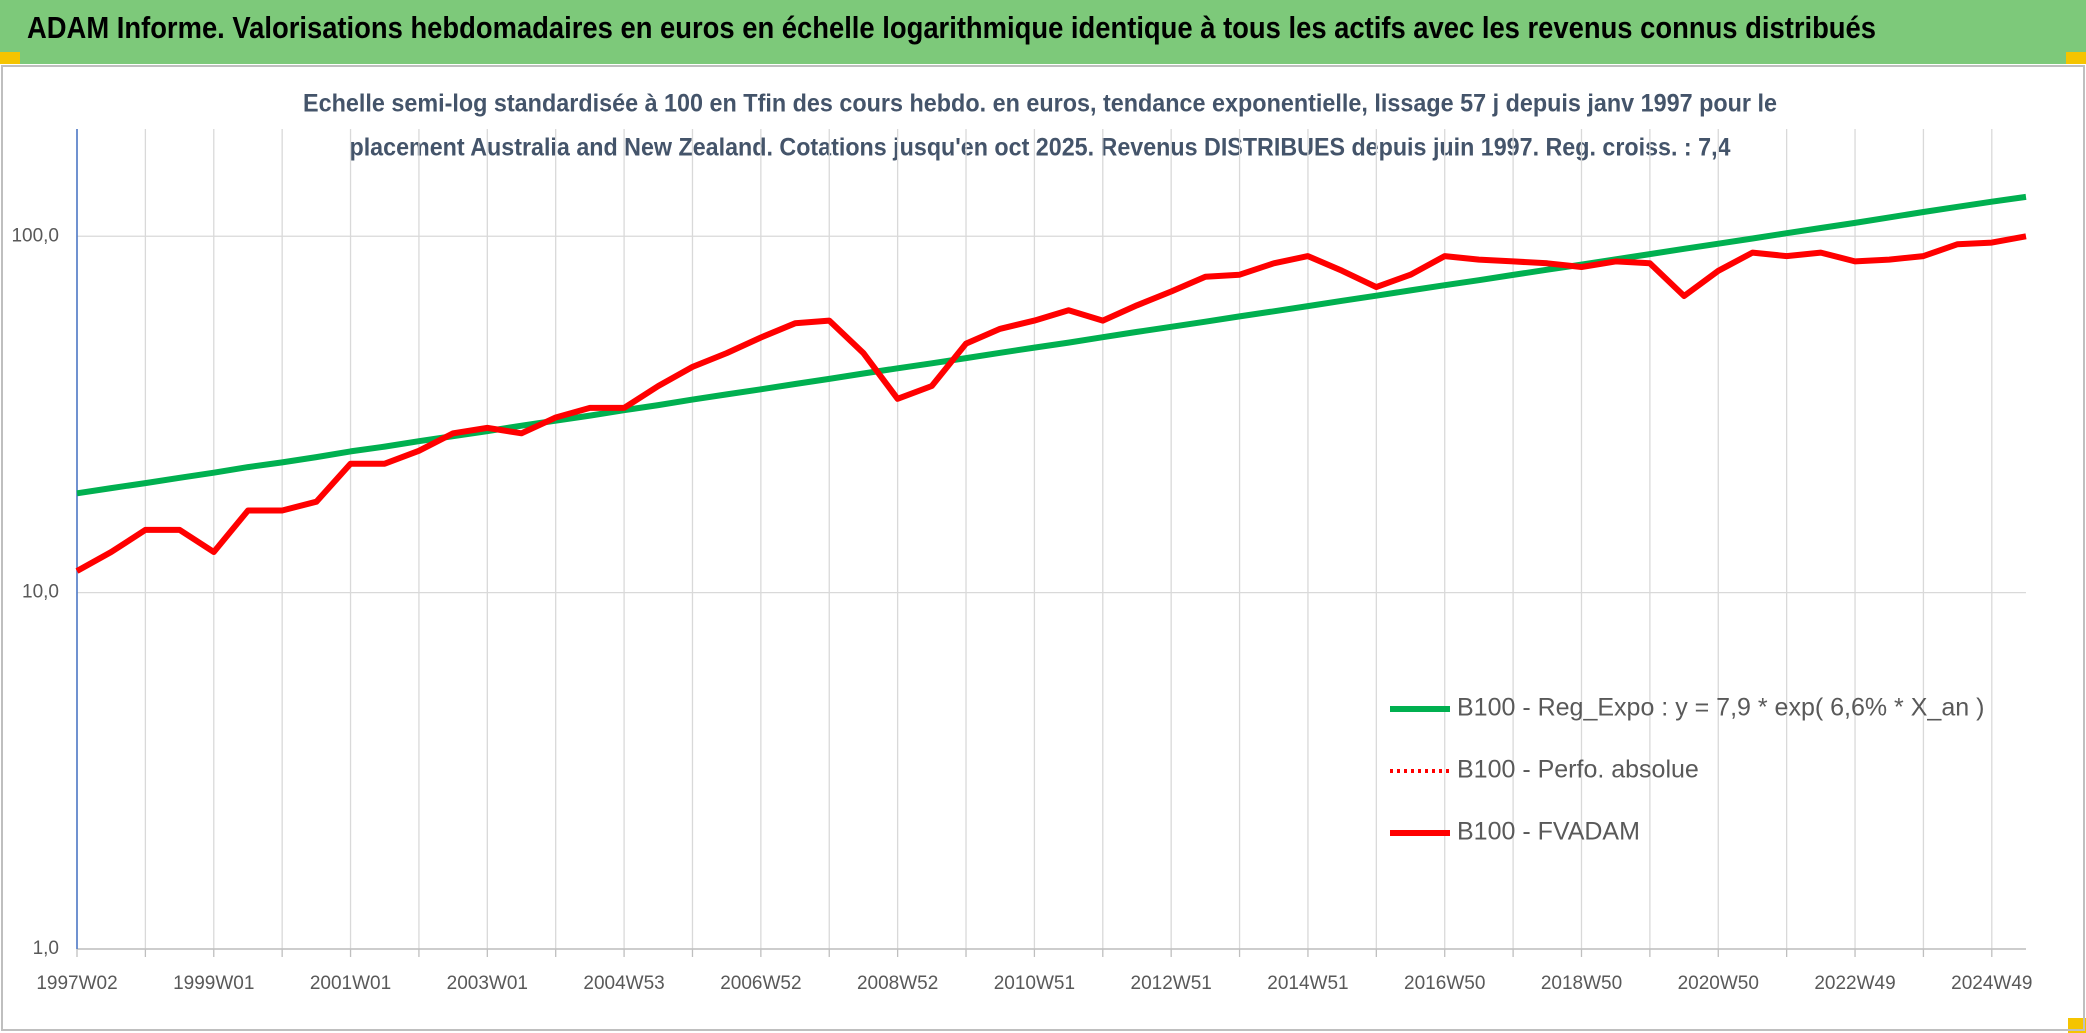  What do you see at coordinates (40, 592) in the screenshot?
I see `y-tick-label: 10,0` at bounding box center [40, 592].